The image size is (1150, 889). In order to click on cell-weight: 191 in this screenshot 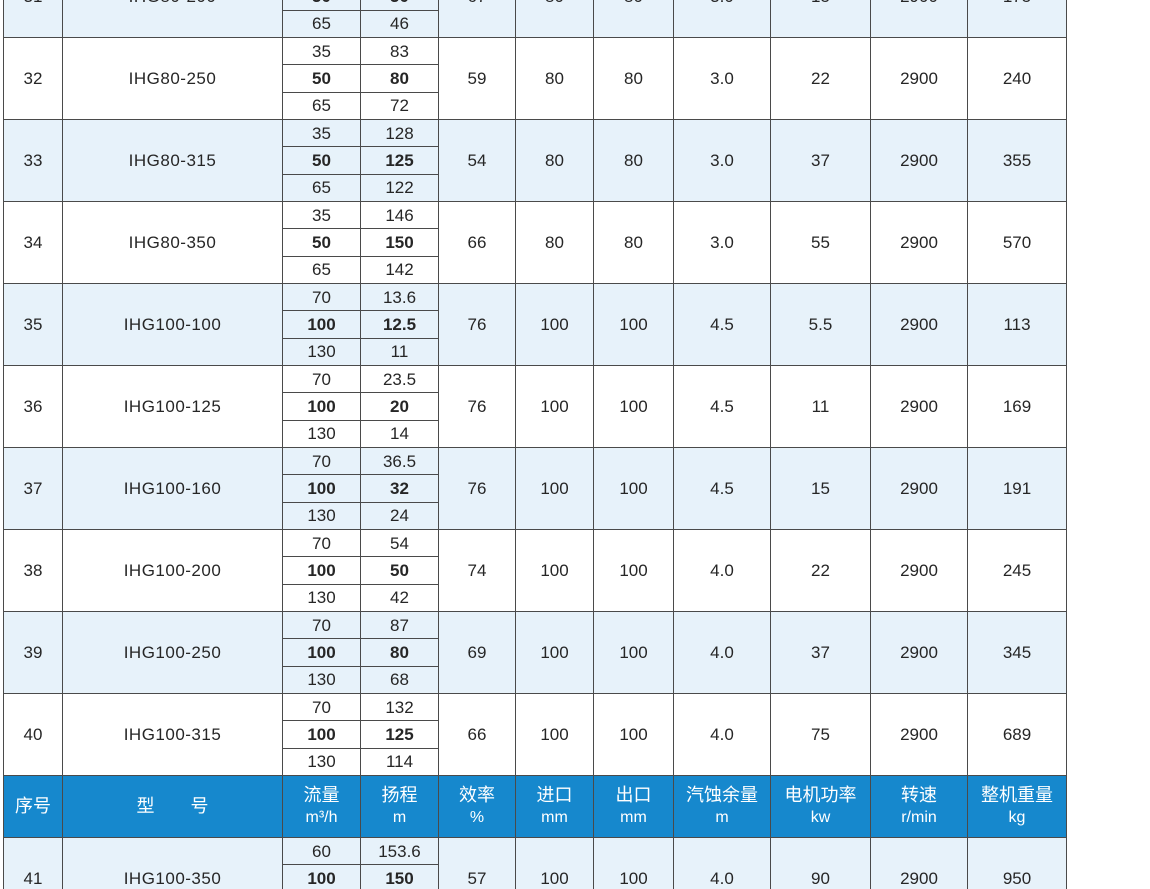, I will do `click(1017, 488)`.